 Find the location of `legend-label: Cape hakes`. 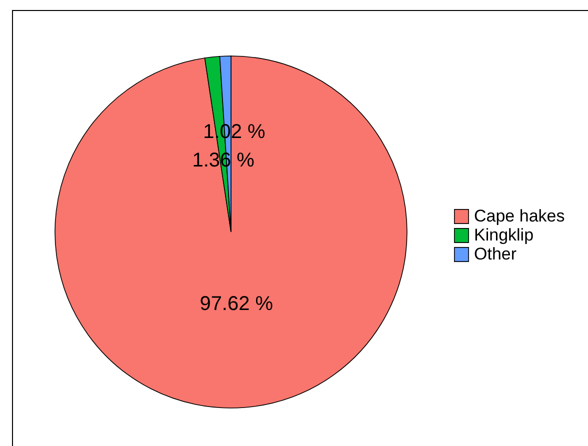

legend-label: Cape hakes is located at coordinates (519, 216).